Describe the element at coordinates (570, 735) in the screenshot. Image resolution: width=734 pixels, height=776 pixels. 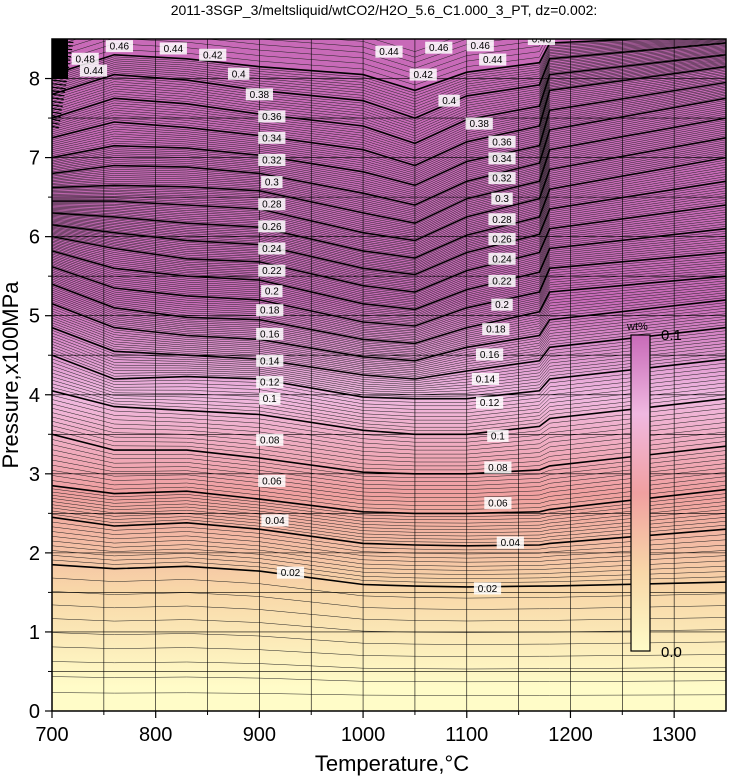
I see `x-tick-label: 1200` at that location.